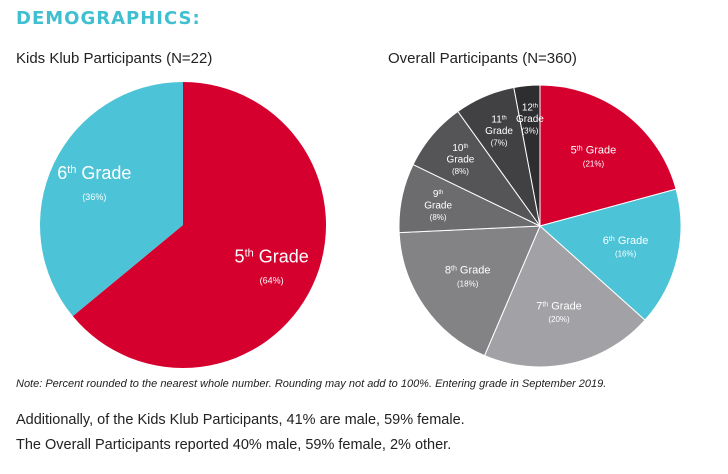  I want to click on slice-label-percent: (18%), so click(468, 283).